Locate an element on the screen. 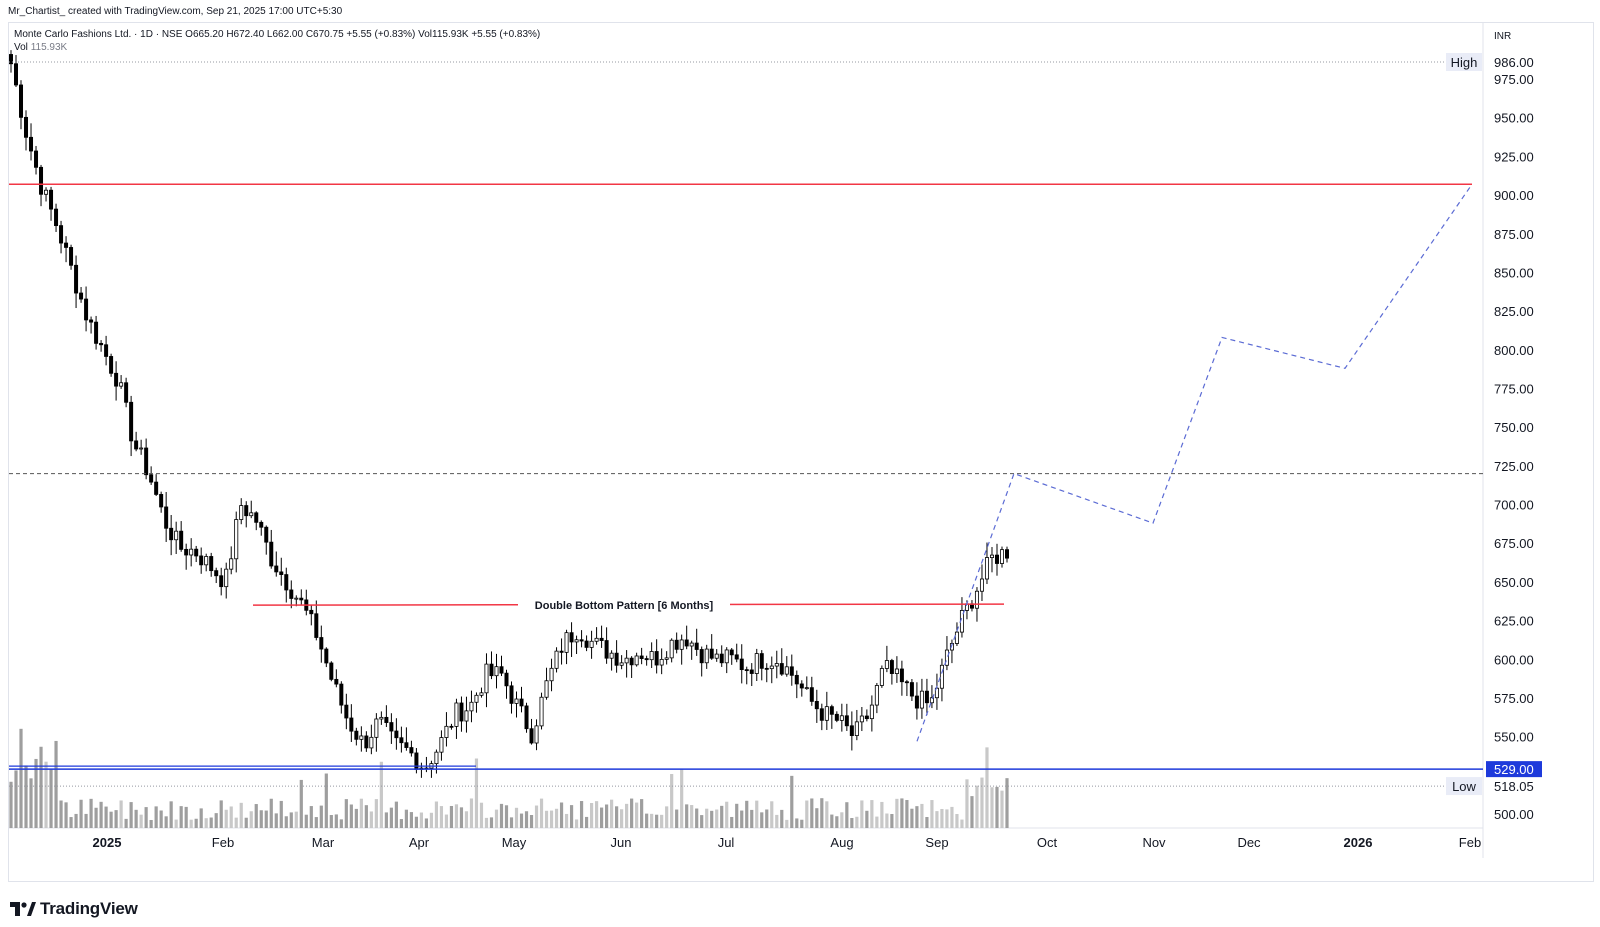  price-tick-label: 825.00 is located at coordinates (1514, 311).